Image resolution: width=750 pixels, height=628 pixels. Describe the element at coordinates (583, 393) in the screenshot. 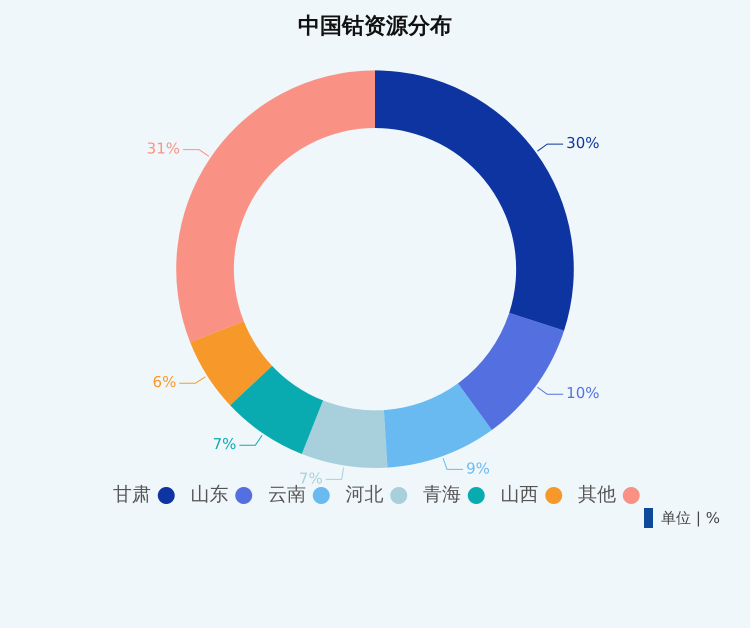

I see `data-label: 10%` at that location.